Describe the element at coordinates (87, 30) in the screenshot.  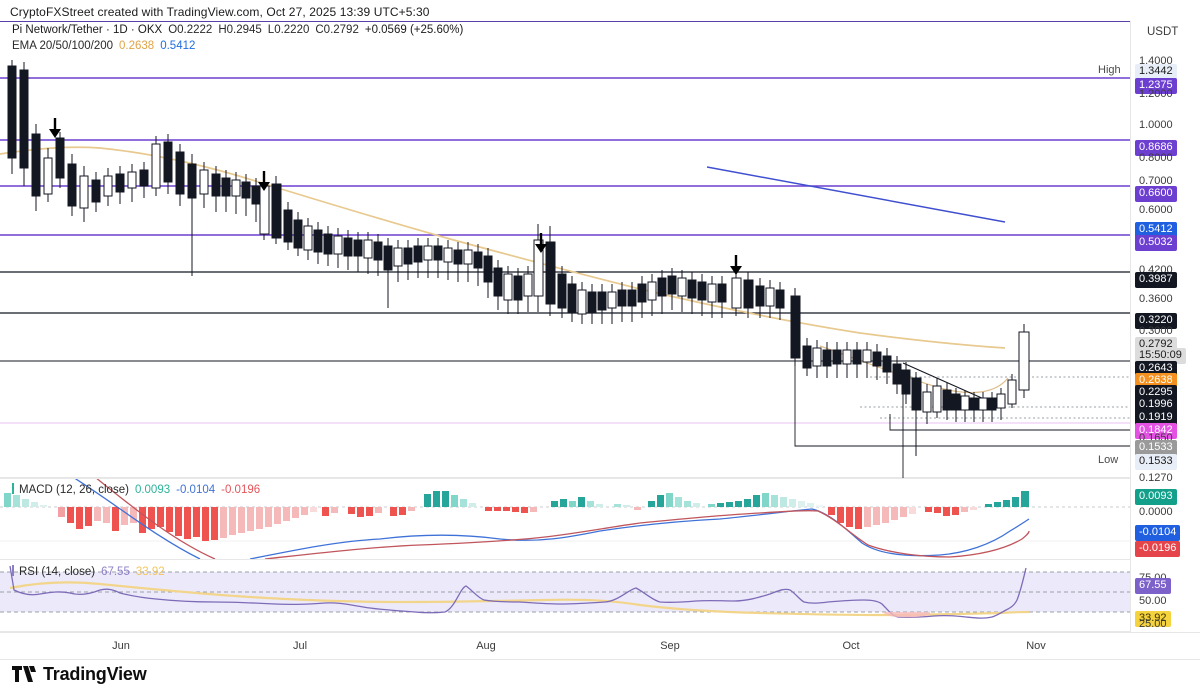
I see `legend-symbol: Pi Network/Tether · 1D · OKX` at that location.